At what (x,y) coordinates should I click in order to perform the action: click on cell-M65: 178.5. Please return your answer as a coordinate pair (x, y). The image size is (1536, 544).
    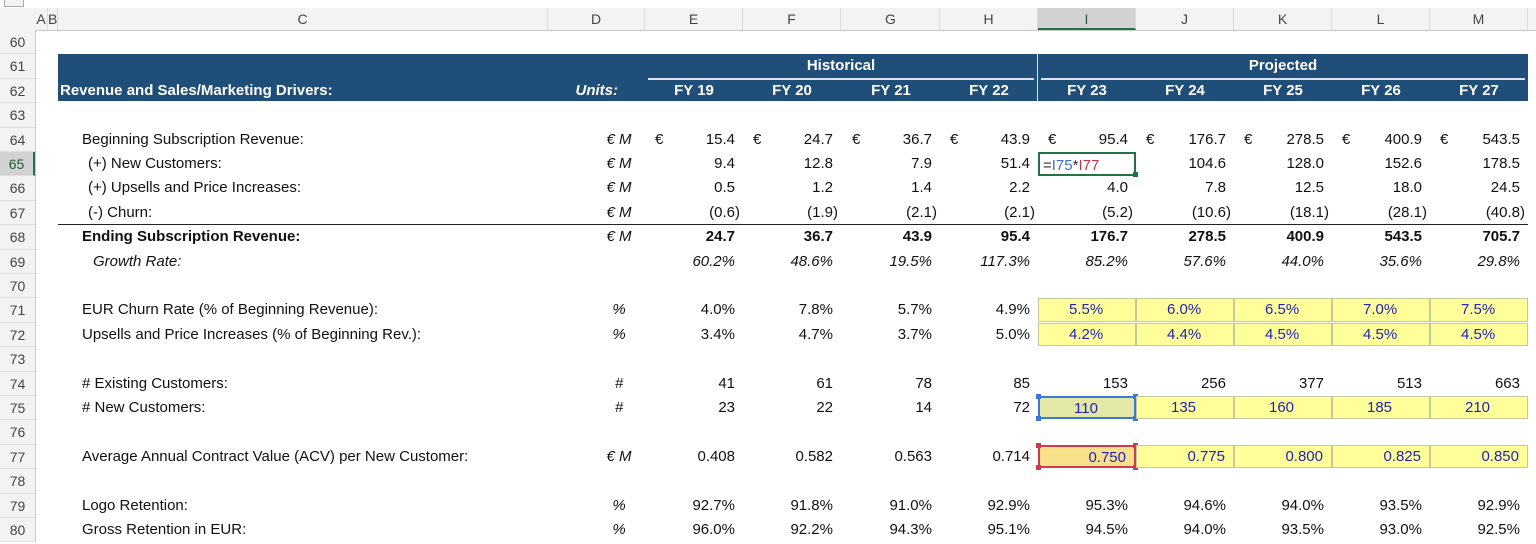
    Looking at the image, I should click on (1501, 163).